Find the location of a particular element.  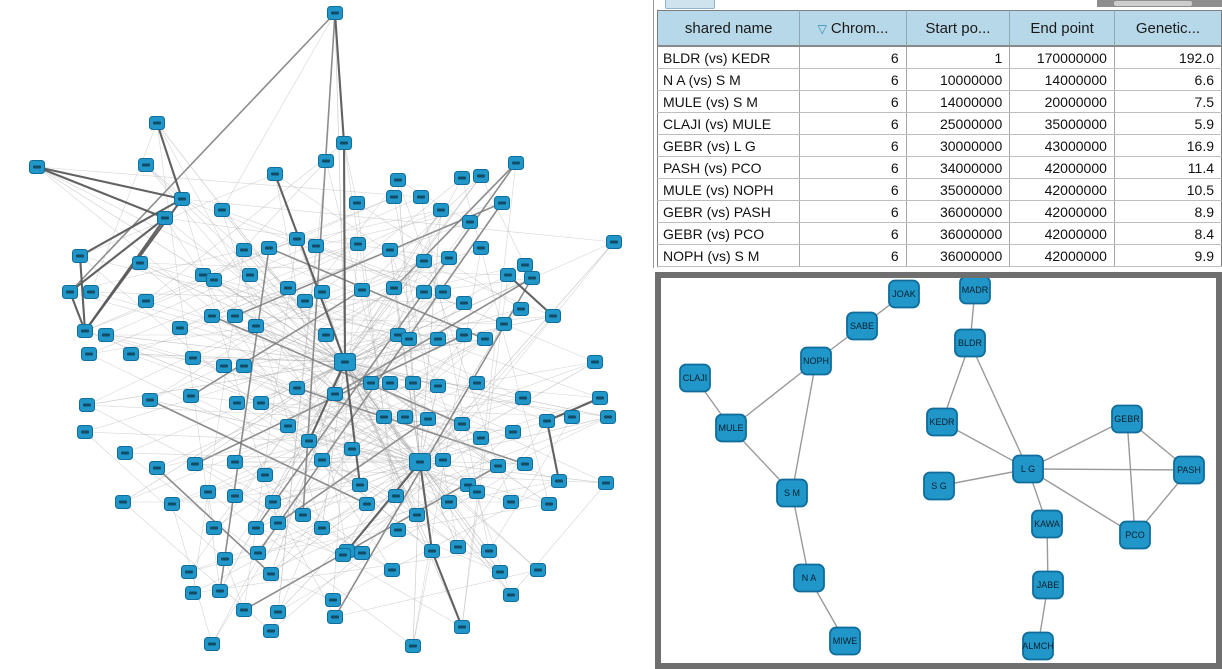

table-cell: 20000000 is located at coordinates (1062, 101).